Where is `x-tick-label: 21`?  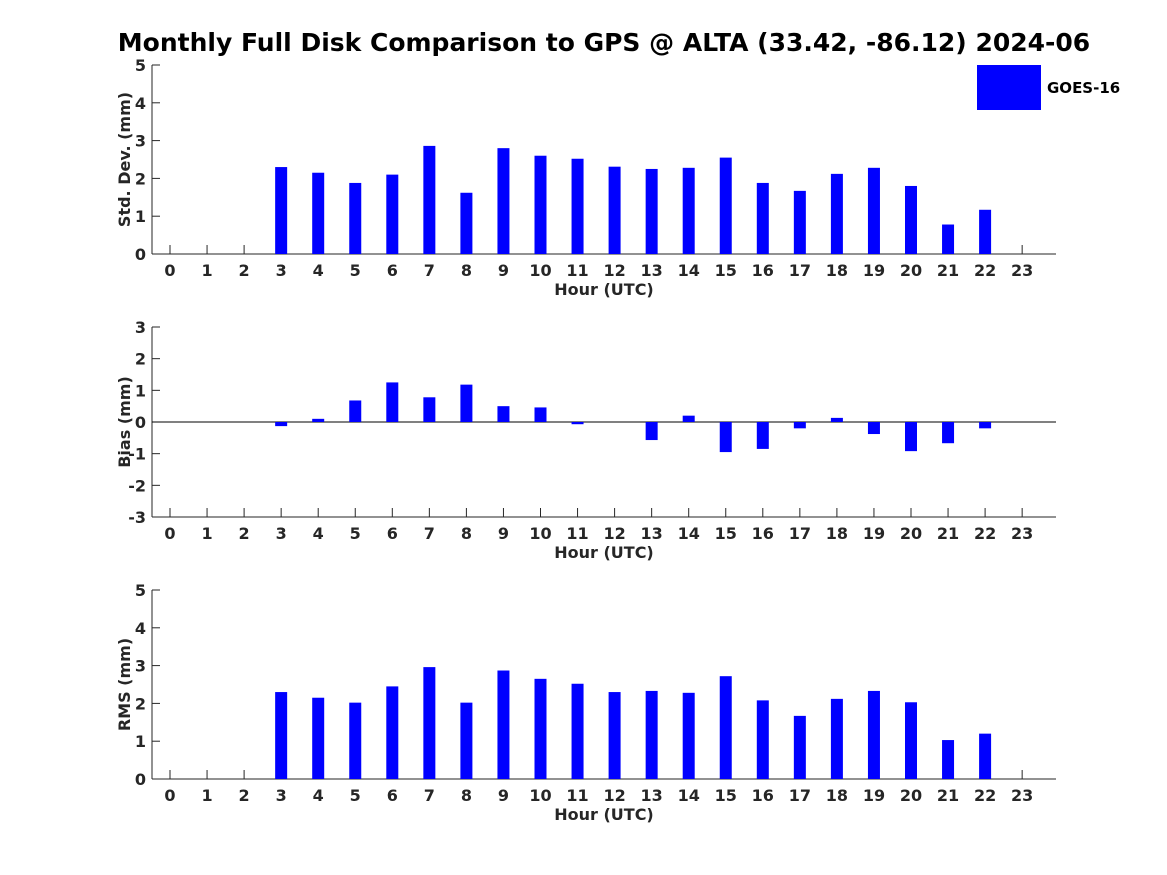
x-tick-label: 21 is located at coordinates (948, 795).